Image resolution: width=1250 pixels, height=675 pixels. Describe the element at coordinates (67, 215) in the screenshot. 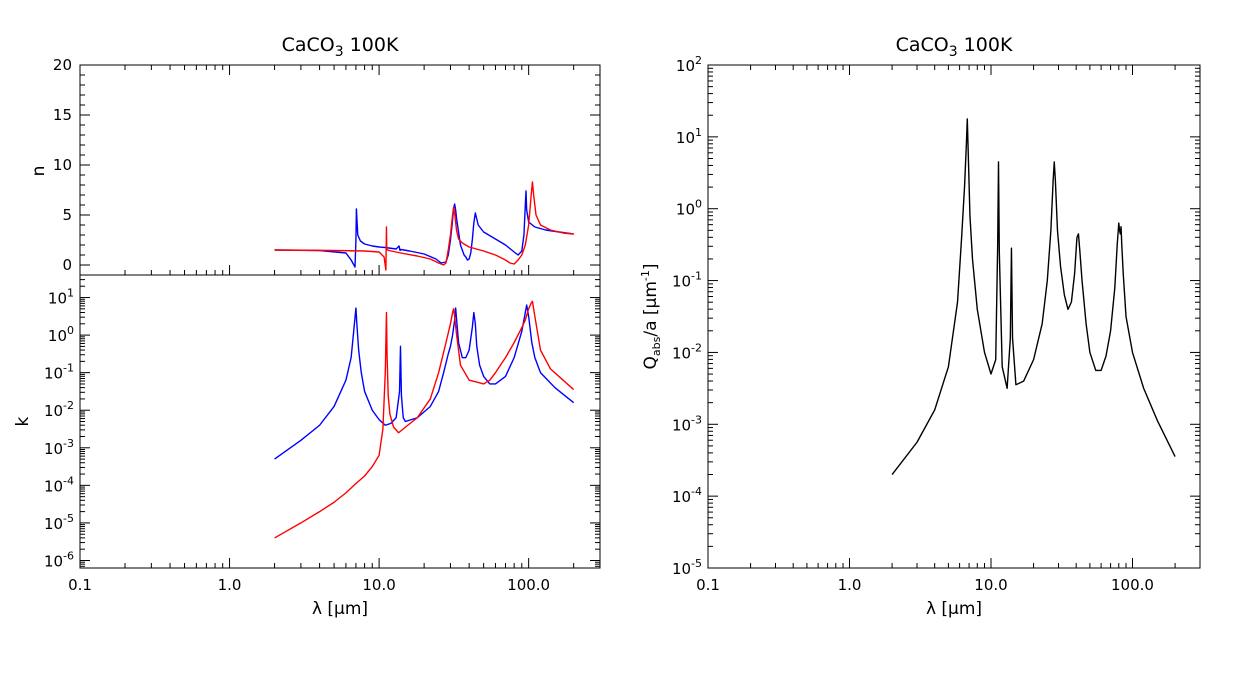

I see `y-tick-label: 5` at that location.